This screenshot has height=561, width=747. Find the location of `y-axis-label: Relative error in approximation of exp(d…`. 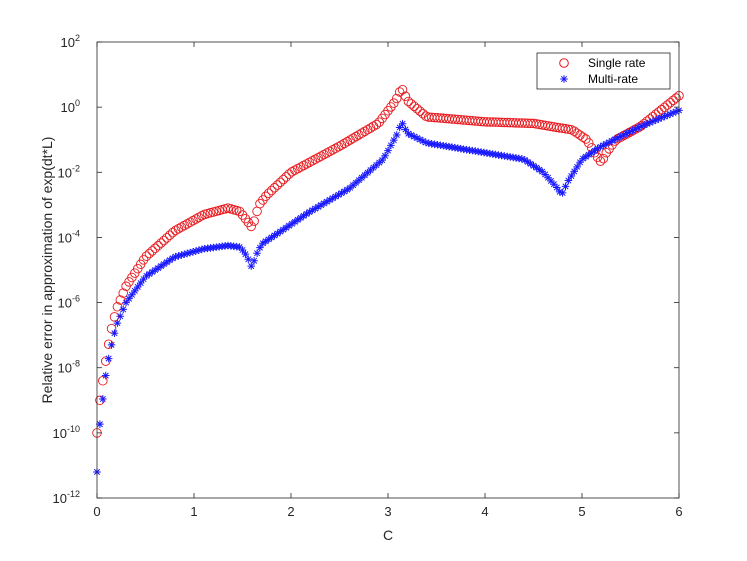

y-axis-label: Relative error in approximation of exp(d… is located at coordinates (47, 270).